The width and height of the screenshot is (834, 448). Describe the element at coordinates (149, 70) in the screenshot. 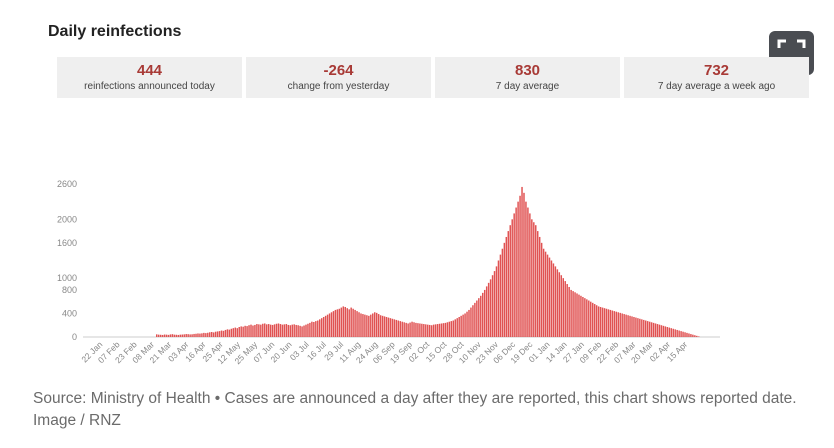

I see `stat-value: 444` at that location.